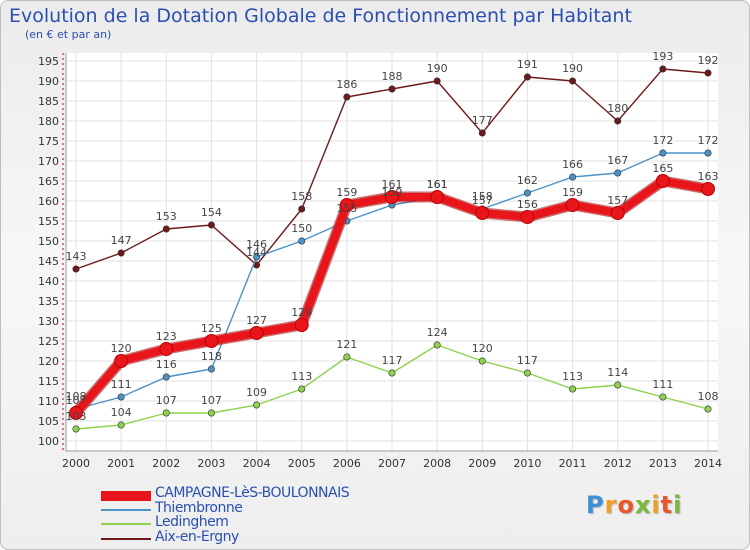  What do you see at coordinates (527, 180) in the screenshot?
I see `data-label-thiembronne: 162` at bounding box center [527, 180].